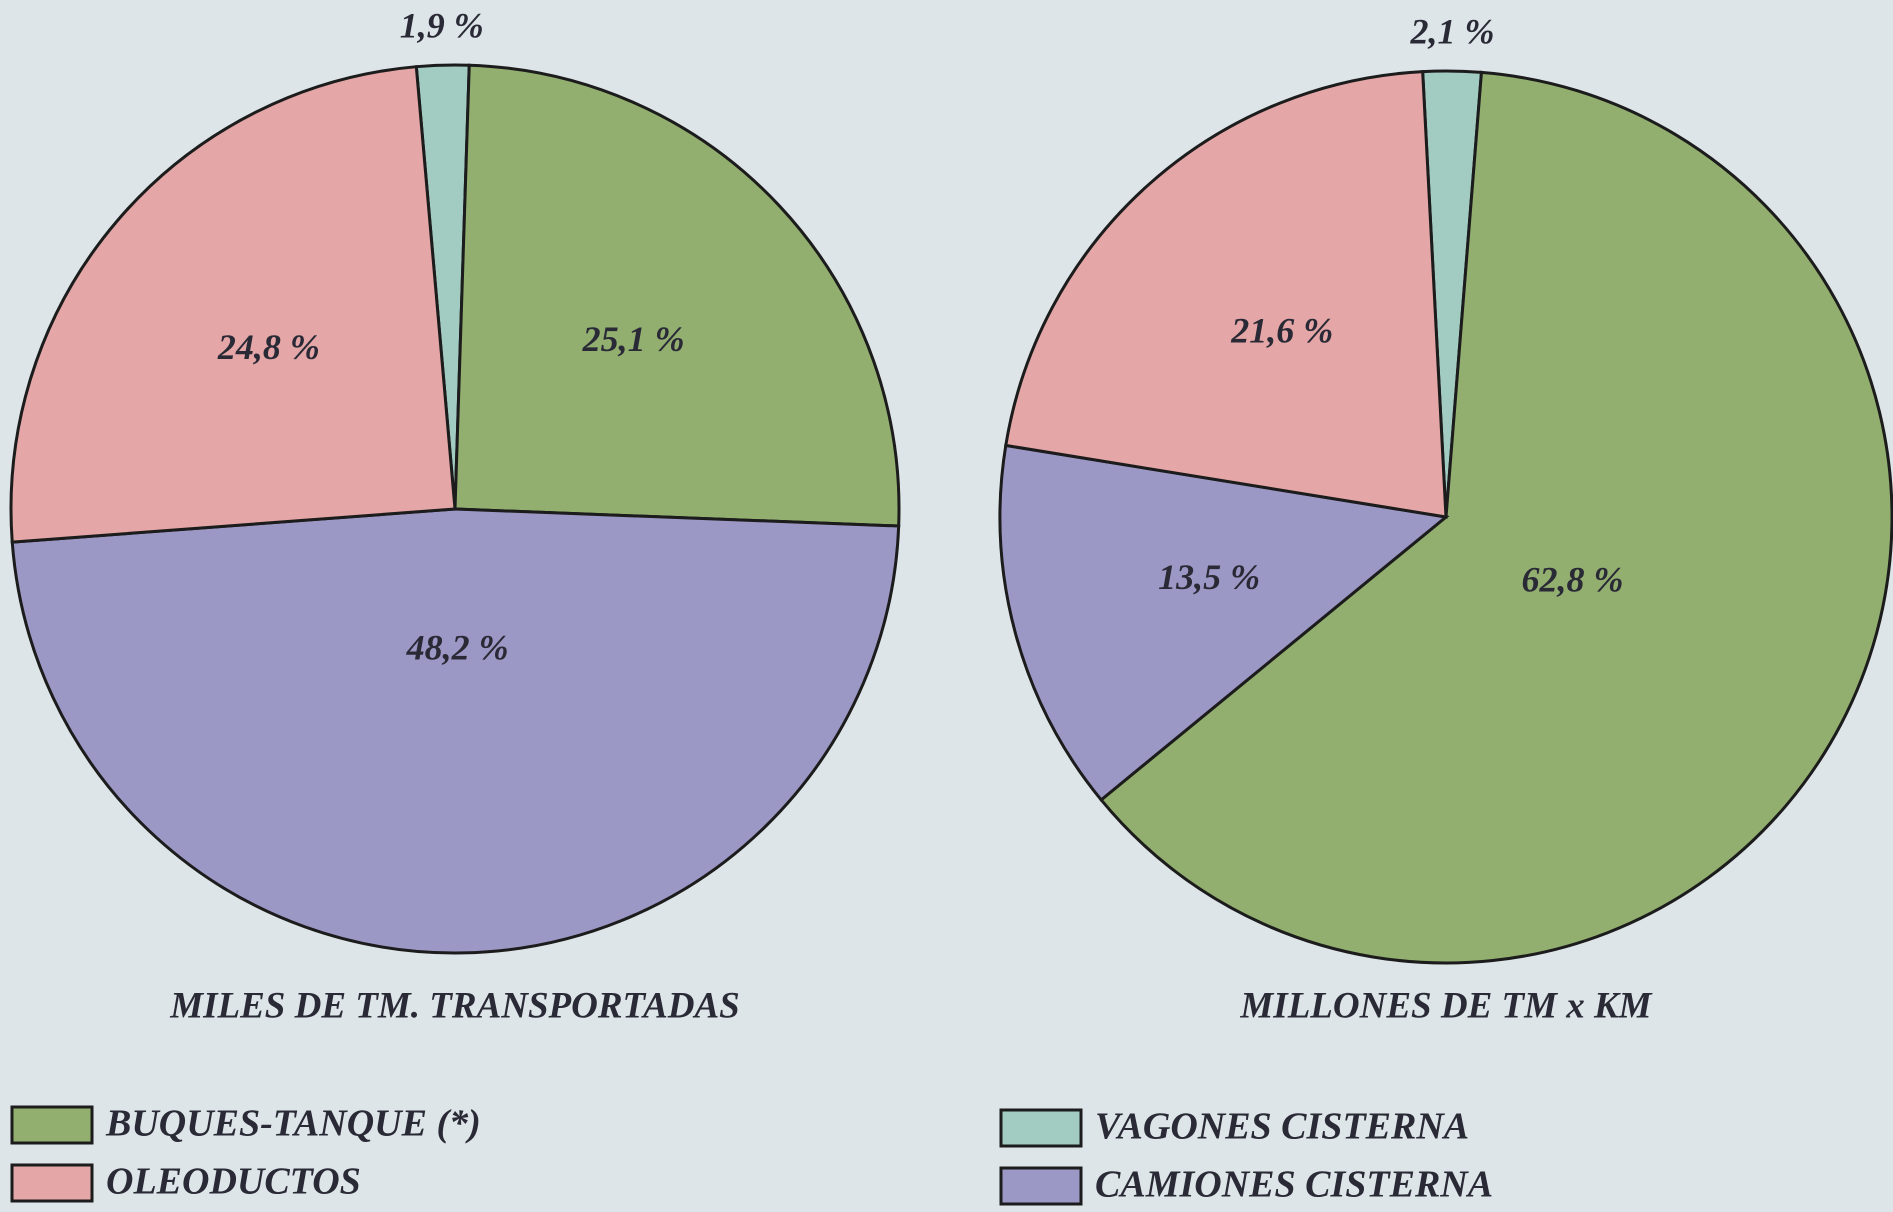 The image size is (1893, 1212). I want to click on legend-label: CAMIONES CISTERNA, so click(1294, 1185).